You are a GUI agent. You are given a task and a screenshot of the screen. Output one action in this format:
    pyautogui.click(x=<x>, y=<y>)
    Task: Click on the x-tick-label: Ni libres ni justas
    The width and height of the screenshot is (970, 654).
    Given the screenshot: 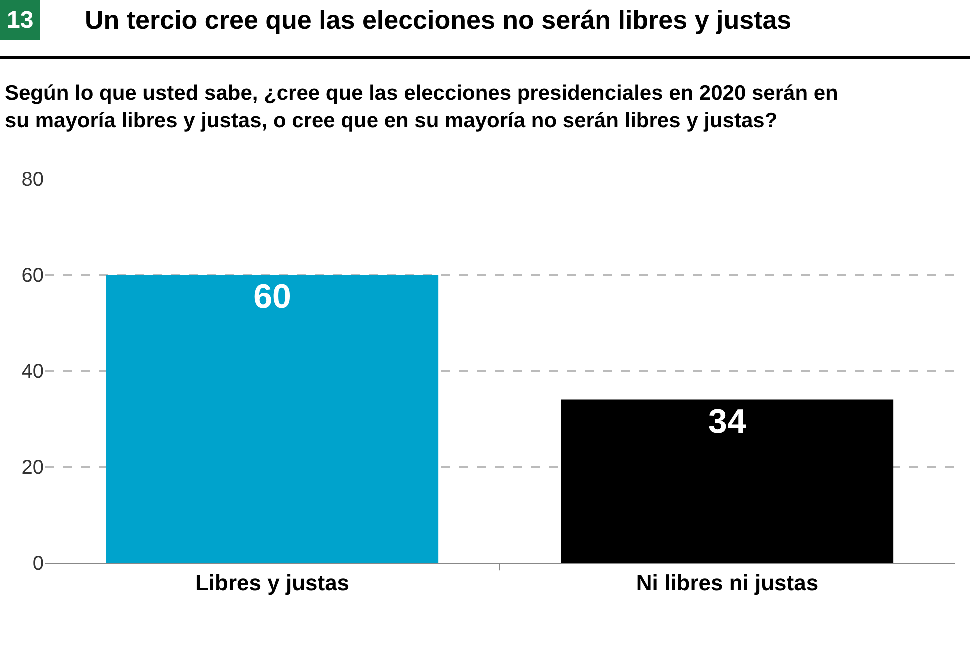 What is the action you would take?
    pyautogui.click(x=727, y=583)
    